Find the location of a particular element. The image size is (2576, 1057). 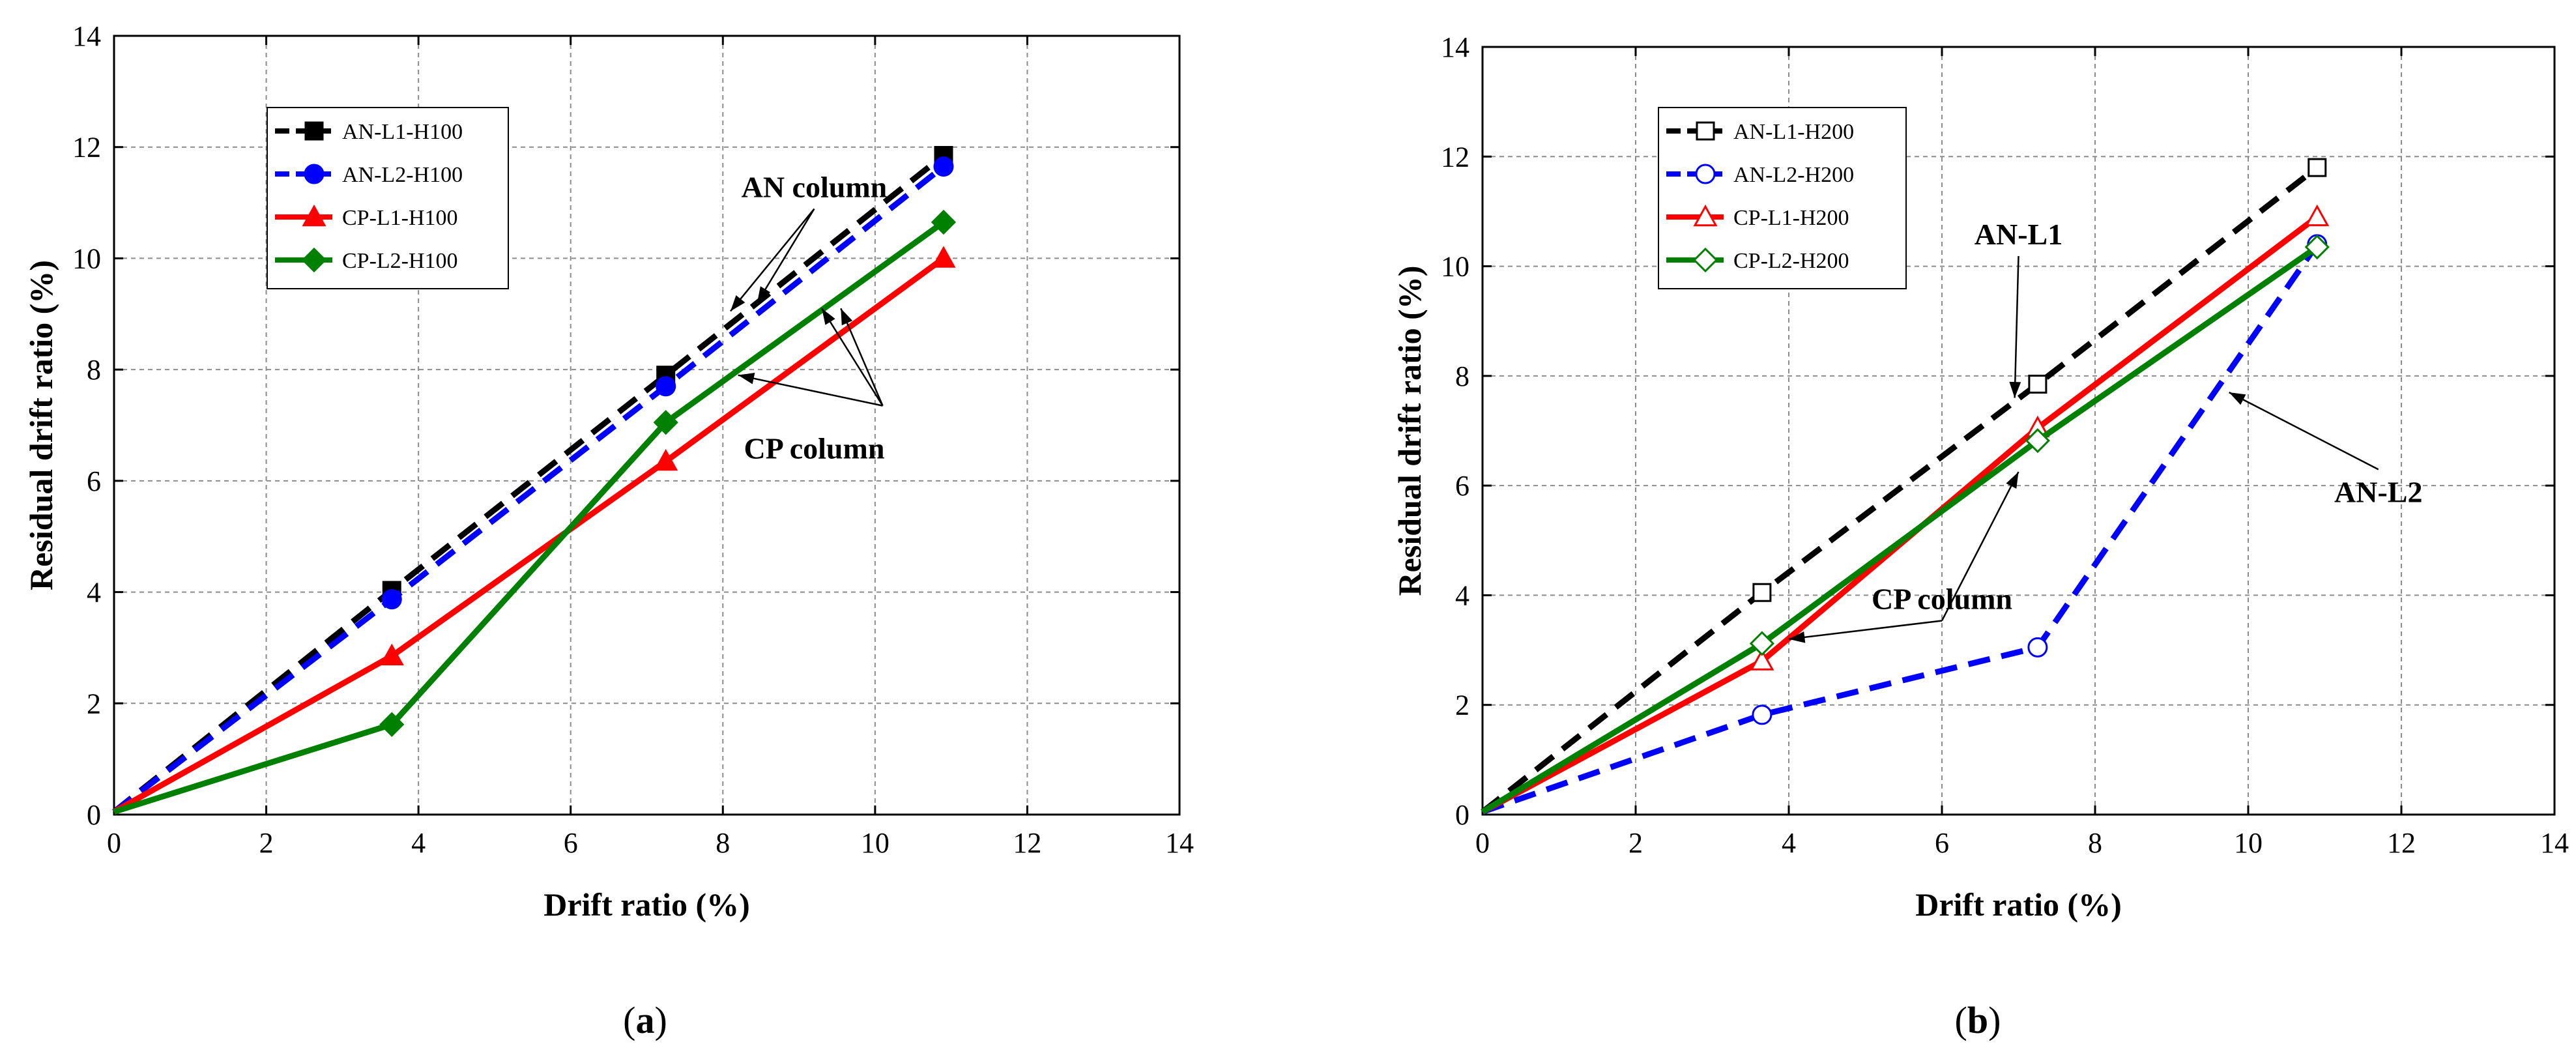

legend-label: CP-L2-H200 is located at coordinates (1791, 261).